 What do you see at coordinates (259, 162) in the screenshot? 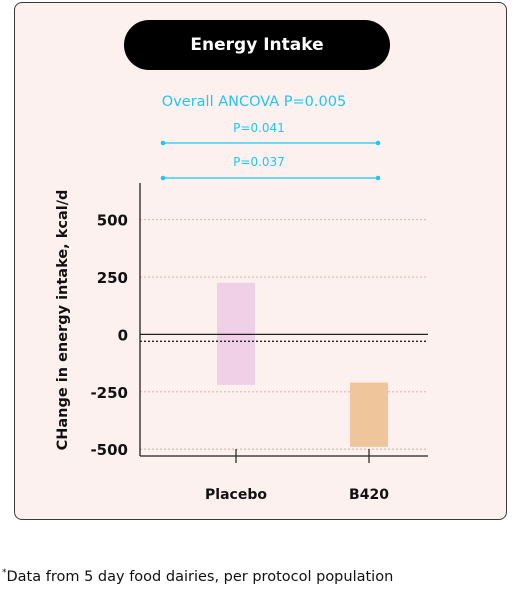
I see `comparison-p-annotation: P=0.037` at bounding box center [259, 162].